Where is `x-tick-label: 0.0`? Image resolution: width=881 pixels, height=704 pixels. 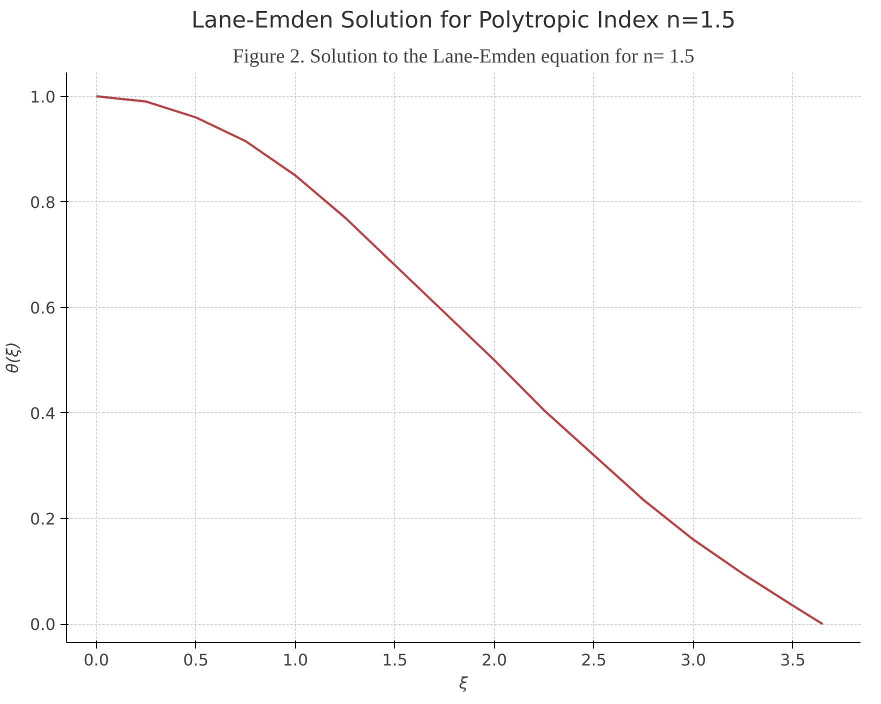
x-tick-label: 0.0 is located at coordinates (97, 660).